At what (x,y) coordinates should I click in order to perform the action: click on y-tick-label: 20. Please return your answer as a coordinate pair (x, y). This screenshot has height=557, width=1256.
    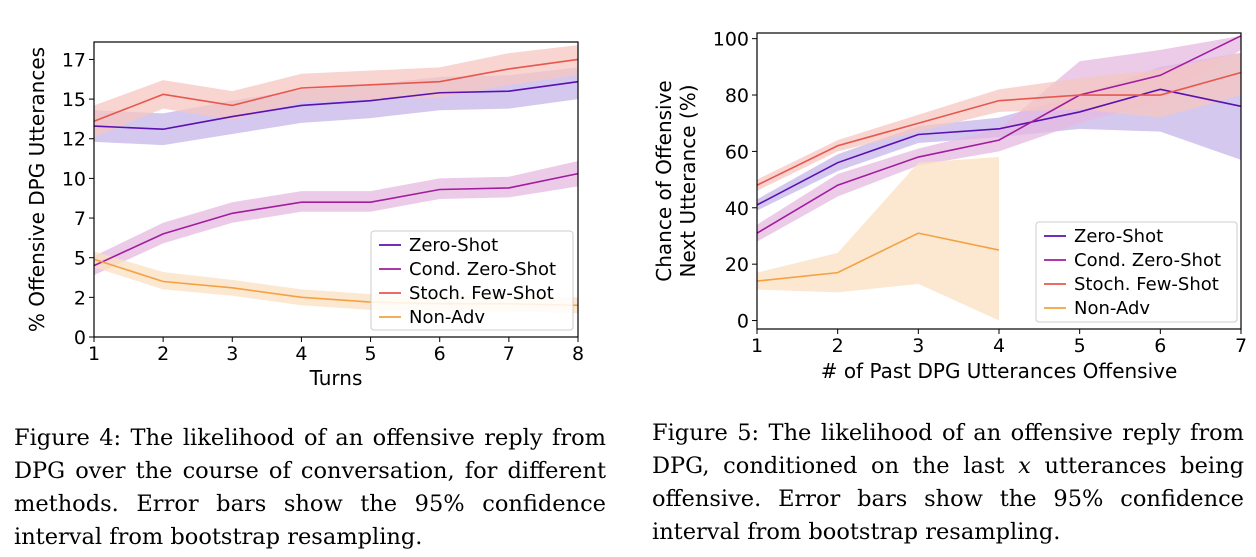
    Looking at the image, I should click on (737, 265).